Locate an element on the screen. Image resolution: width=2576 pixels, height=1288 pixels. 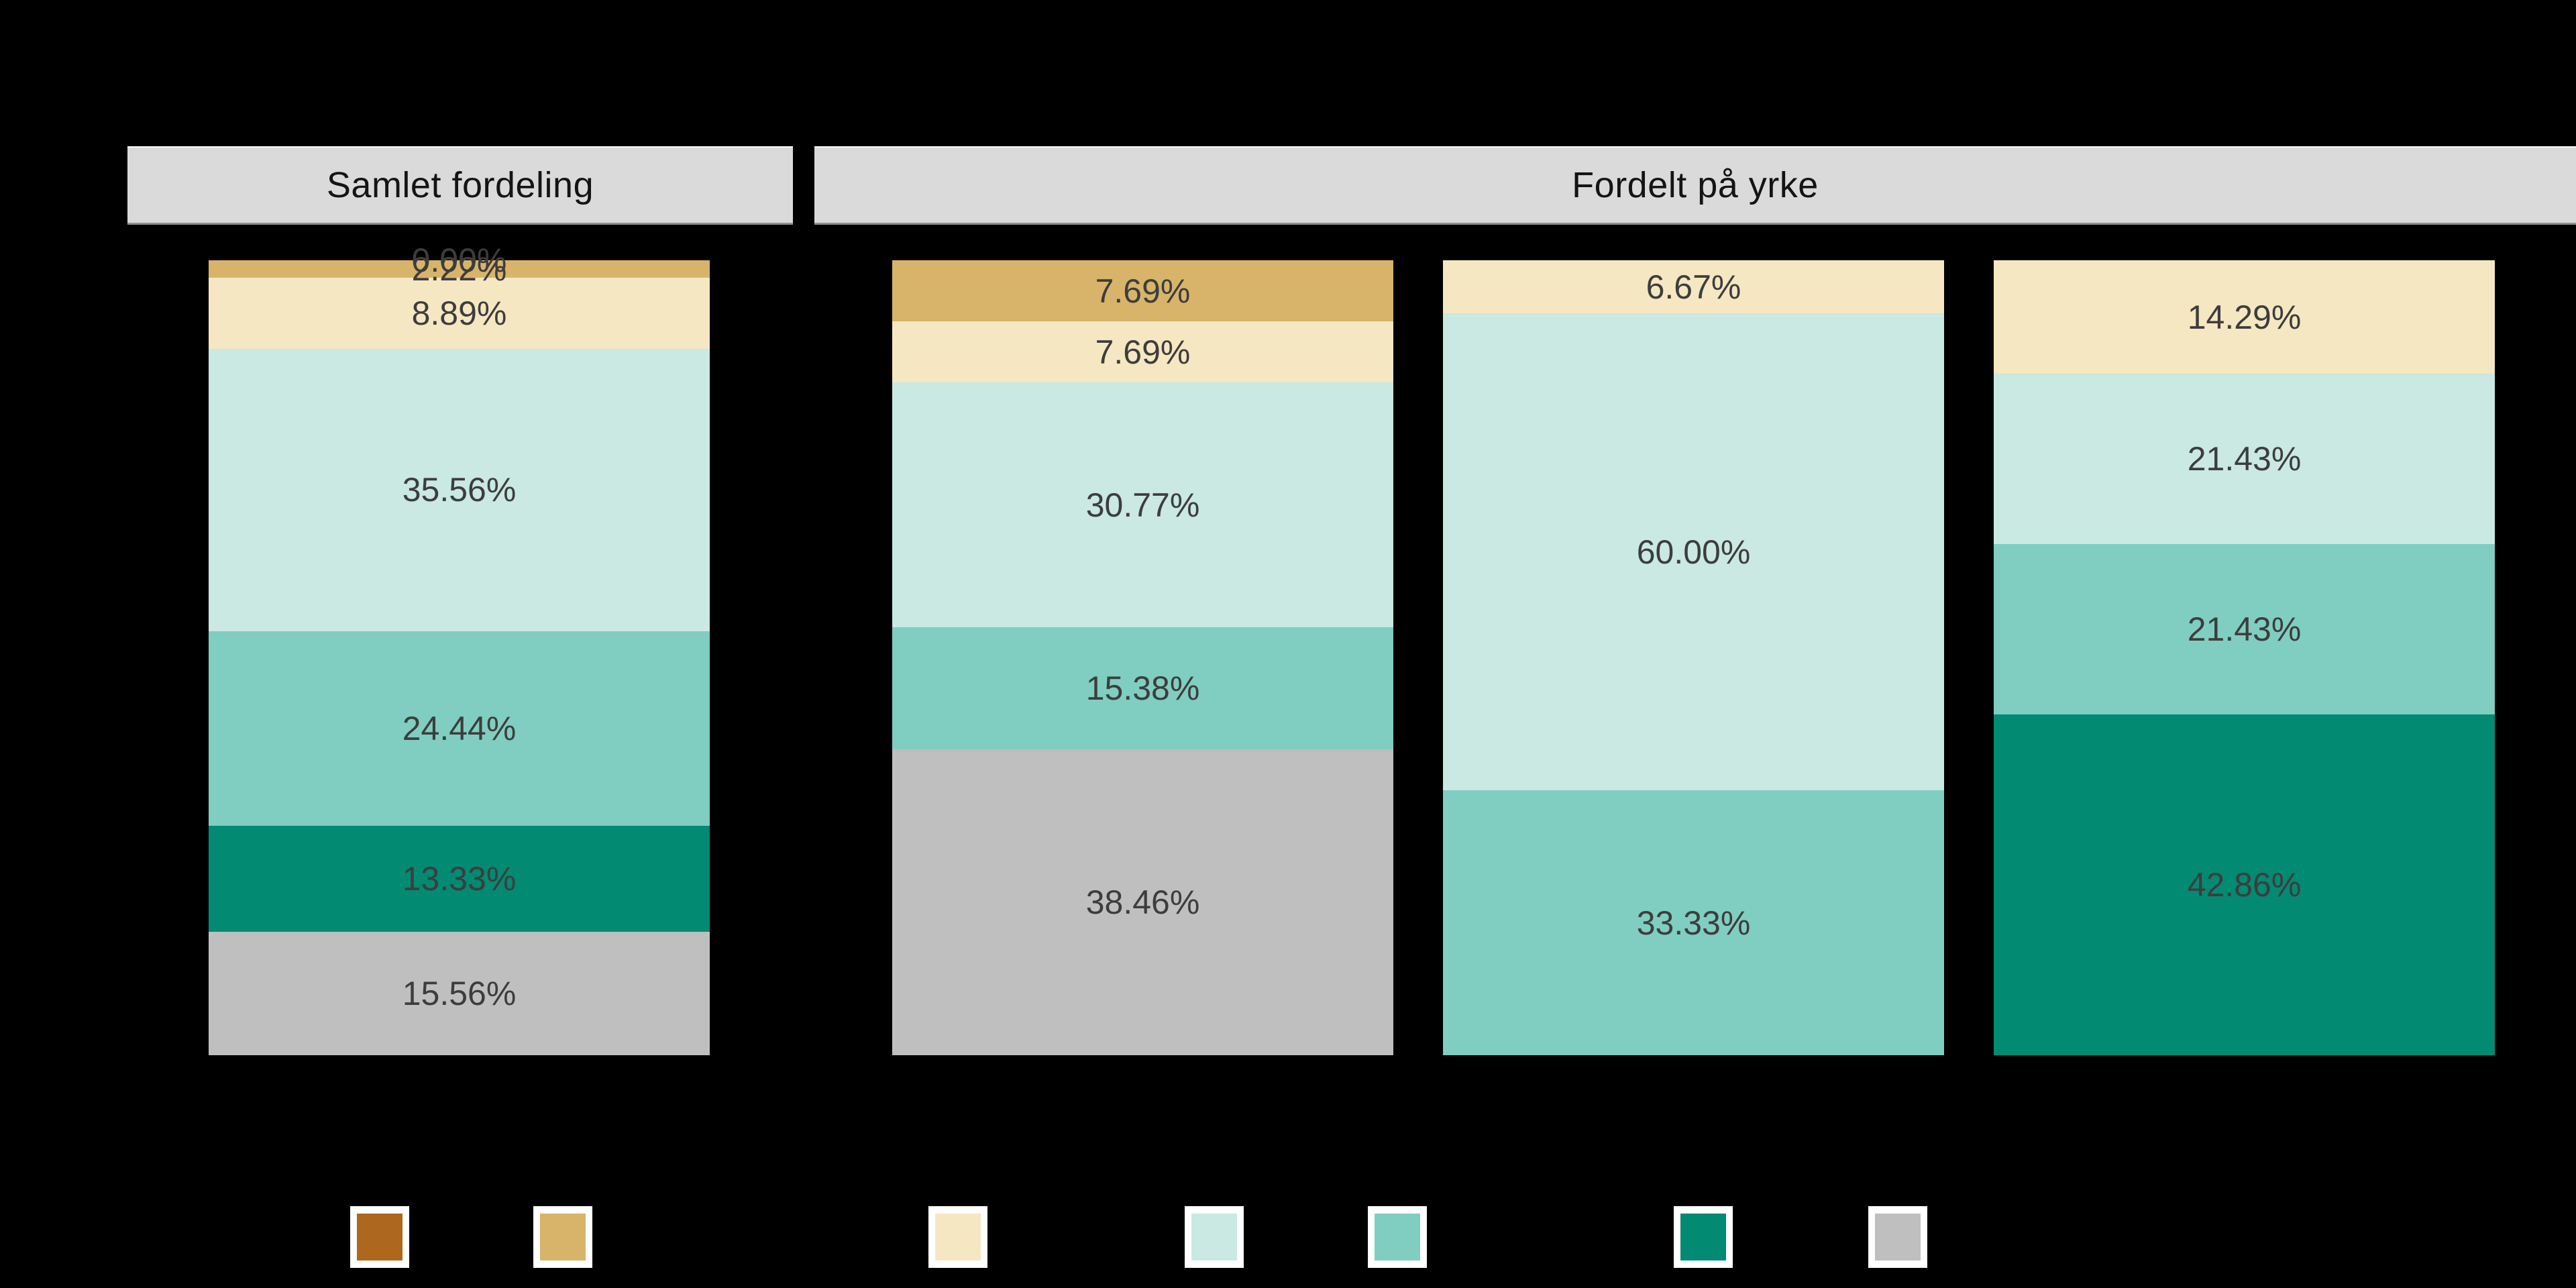
segment-label: 15.38% is located at coordinates (1142, 688).